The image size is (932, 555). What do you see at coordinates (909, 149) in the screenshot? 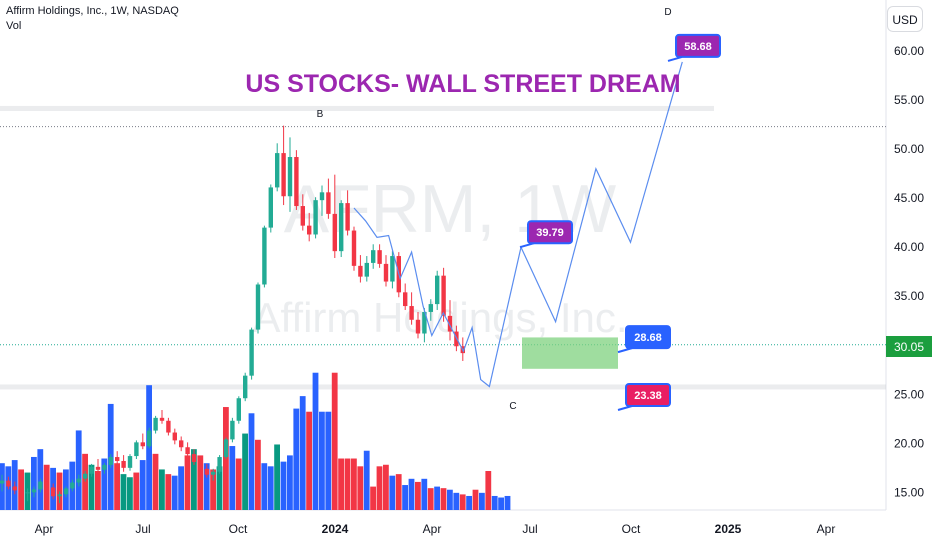
I see `price-tick-label: 50.00` at bounding box center [909, 149].